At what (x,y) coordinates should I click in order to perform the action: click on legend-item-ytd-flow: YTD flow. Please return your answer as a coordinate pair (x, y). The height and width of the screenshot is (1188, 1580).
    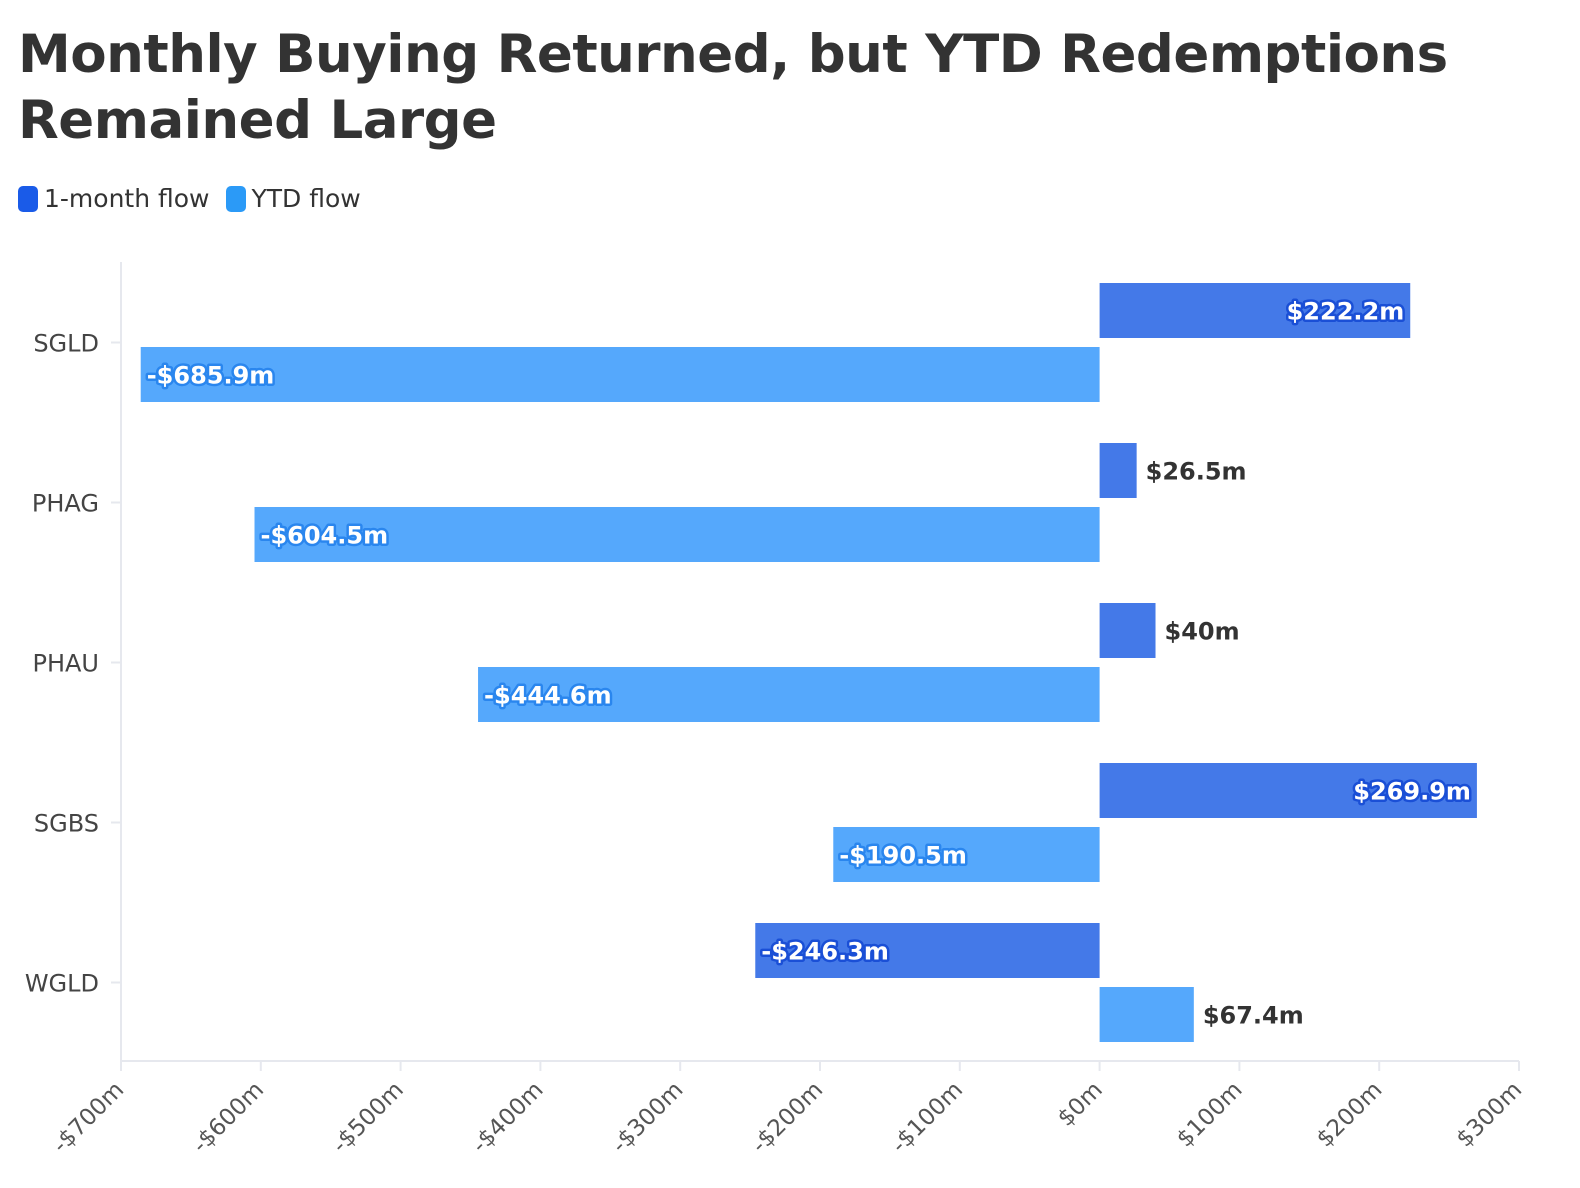
    Looking at the image, I should click on (293, 198).